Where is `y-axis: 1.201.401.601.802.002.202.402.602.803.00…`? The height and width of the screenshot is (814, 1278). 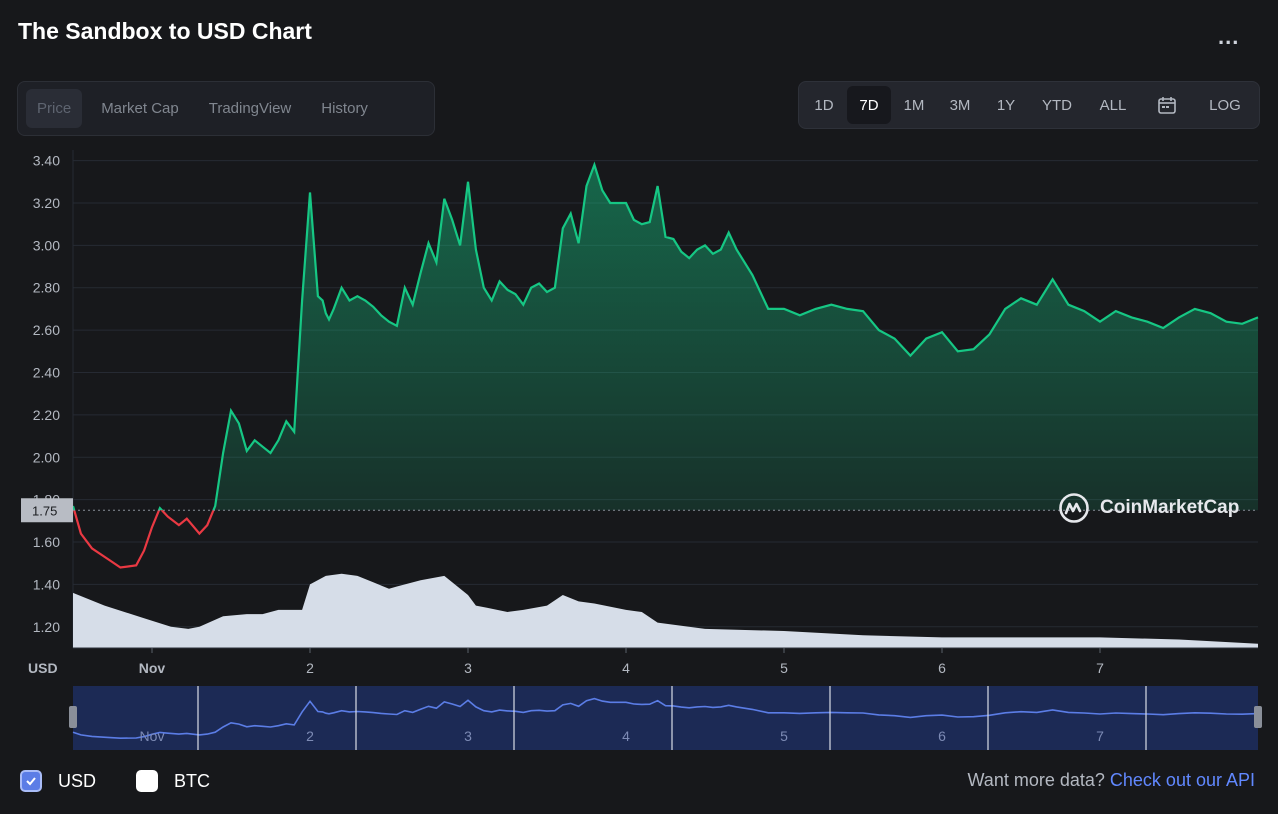 y-axis: 1.201.401.601.802.002.202.402.602.803.00… is located at coordinates (46, 394).